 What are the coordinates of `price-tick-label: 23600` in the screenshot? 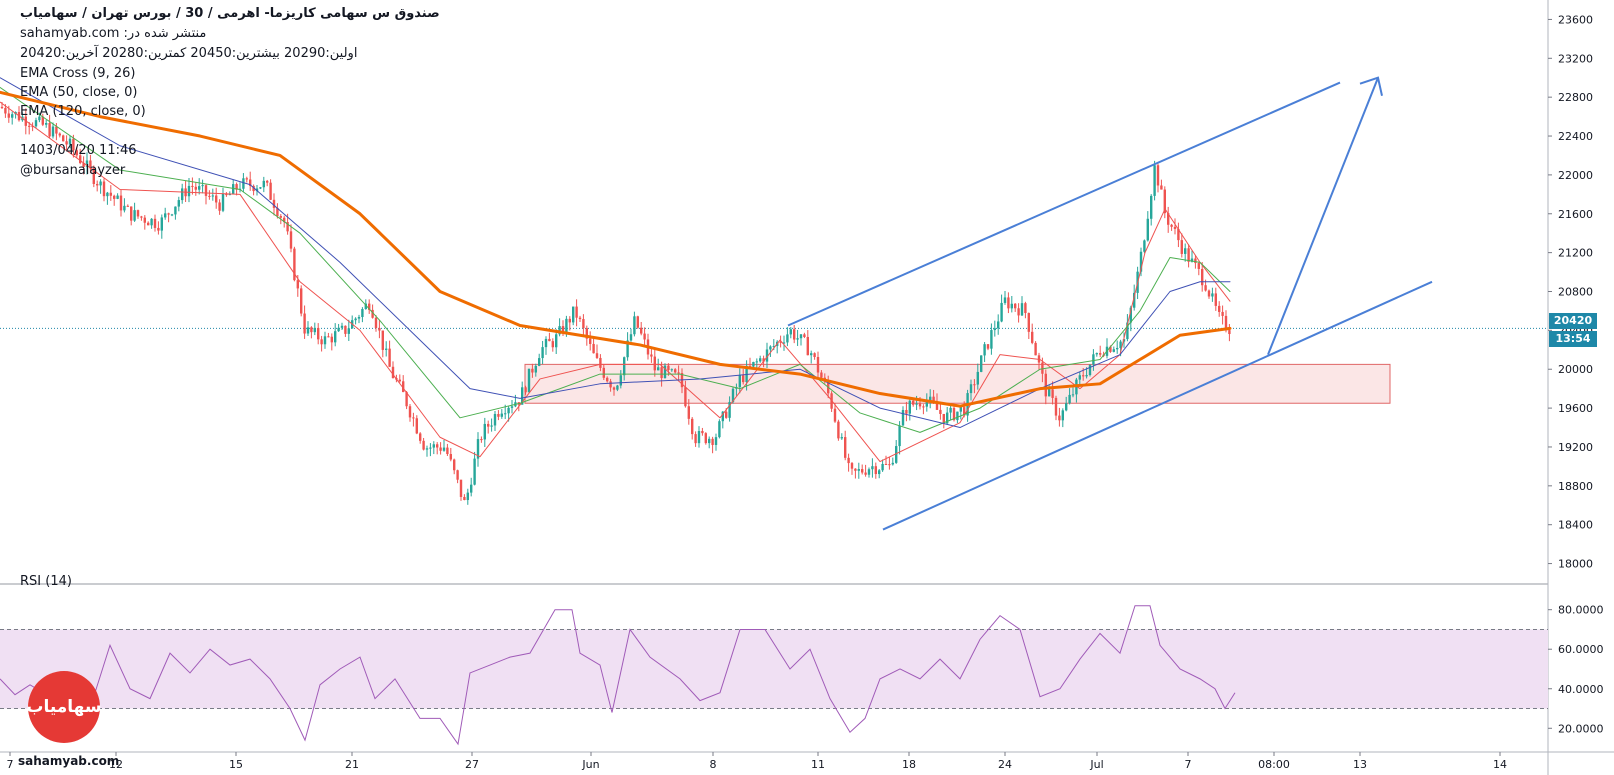 It's located at (1575, 19).